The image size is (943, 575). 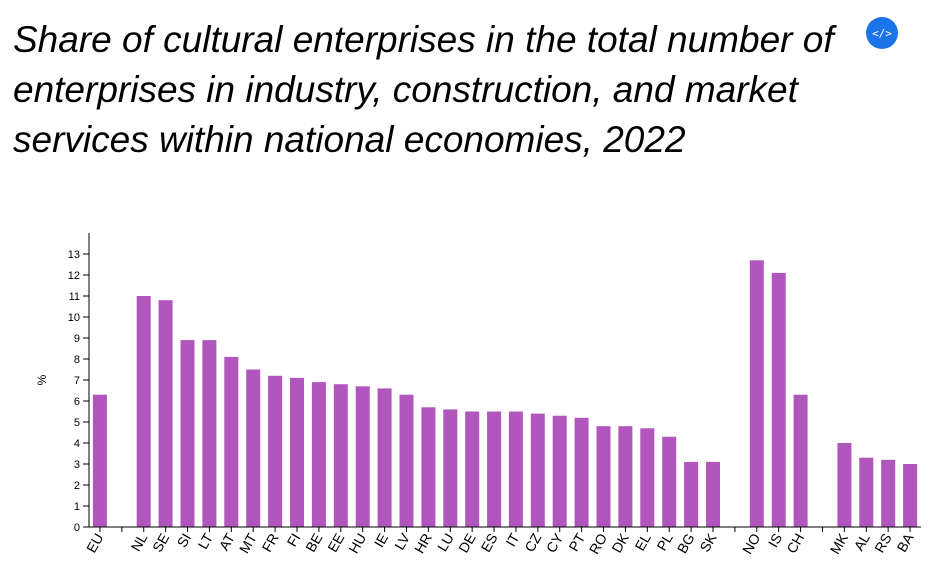 What do you see at coordinates (335, 543) in the screenshot?
I see `x-tick-label-ee: EE` at bounding box center [335, 543].